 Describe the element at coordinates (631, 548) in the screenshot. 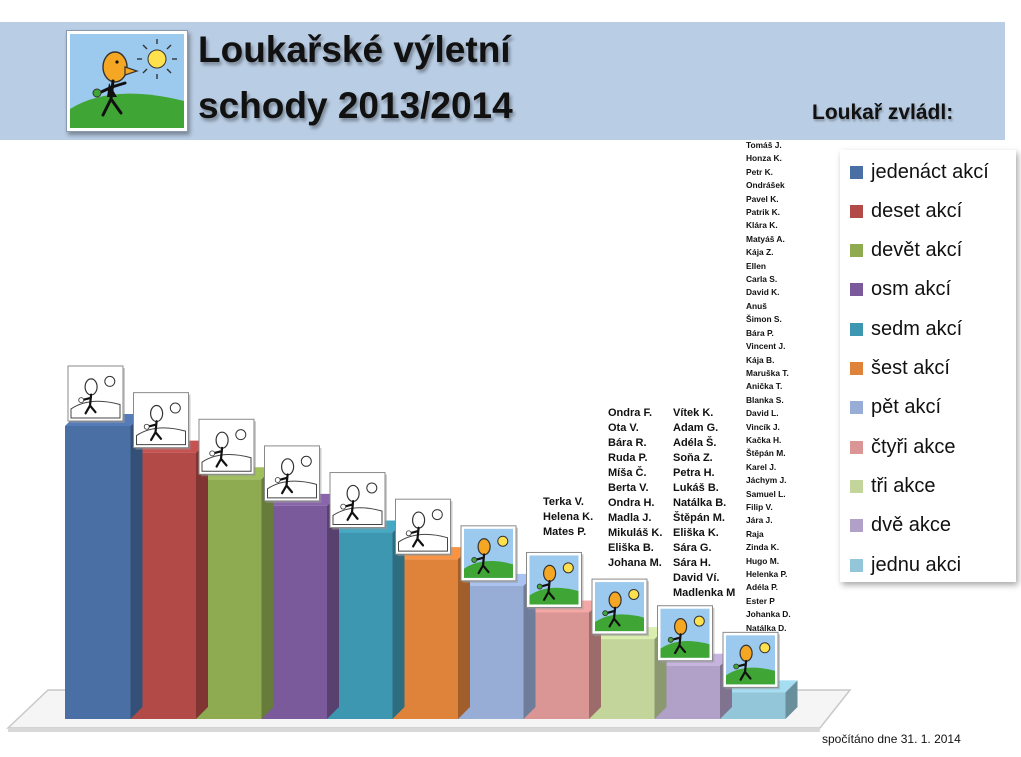

I see `name-entry: Eliška B.` at that location.